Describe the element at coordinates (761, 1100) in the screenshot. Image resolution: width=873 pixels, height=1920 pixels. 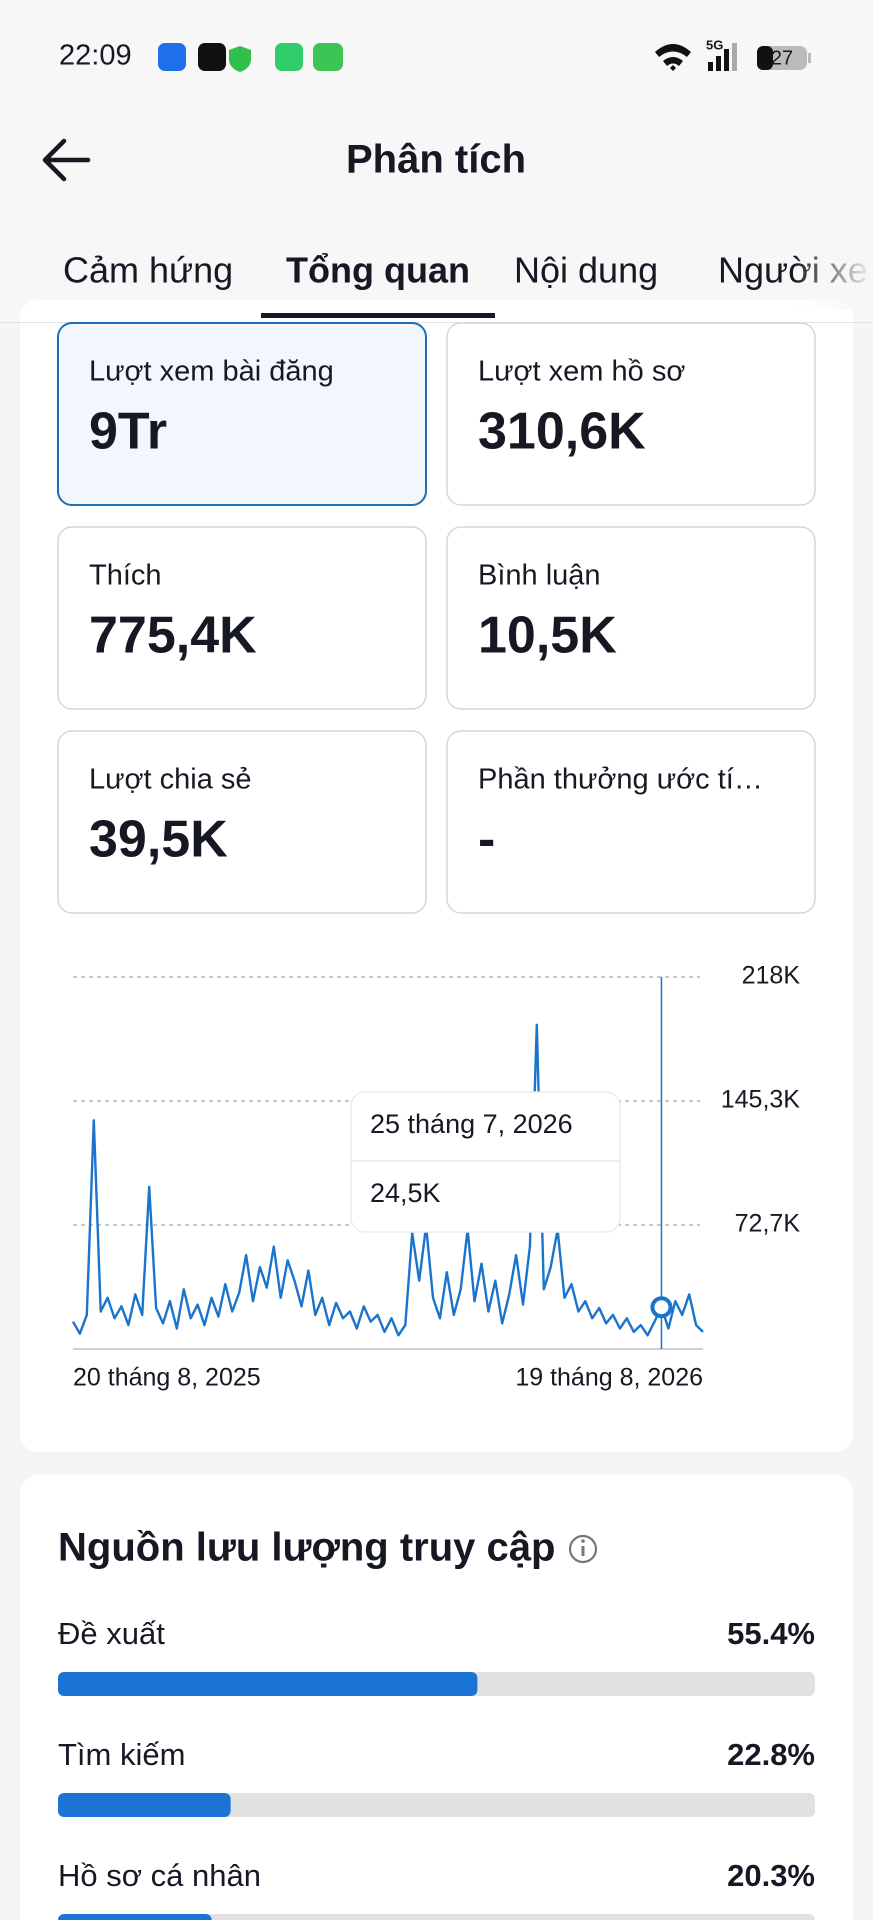
I see `y-tick-label: 145,3K` at that location.